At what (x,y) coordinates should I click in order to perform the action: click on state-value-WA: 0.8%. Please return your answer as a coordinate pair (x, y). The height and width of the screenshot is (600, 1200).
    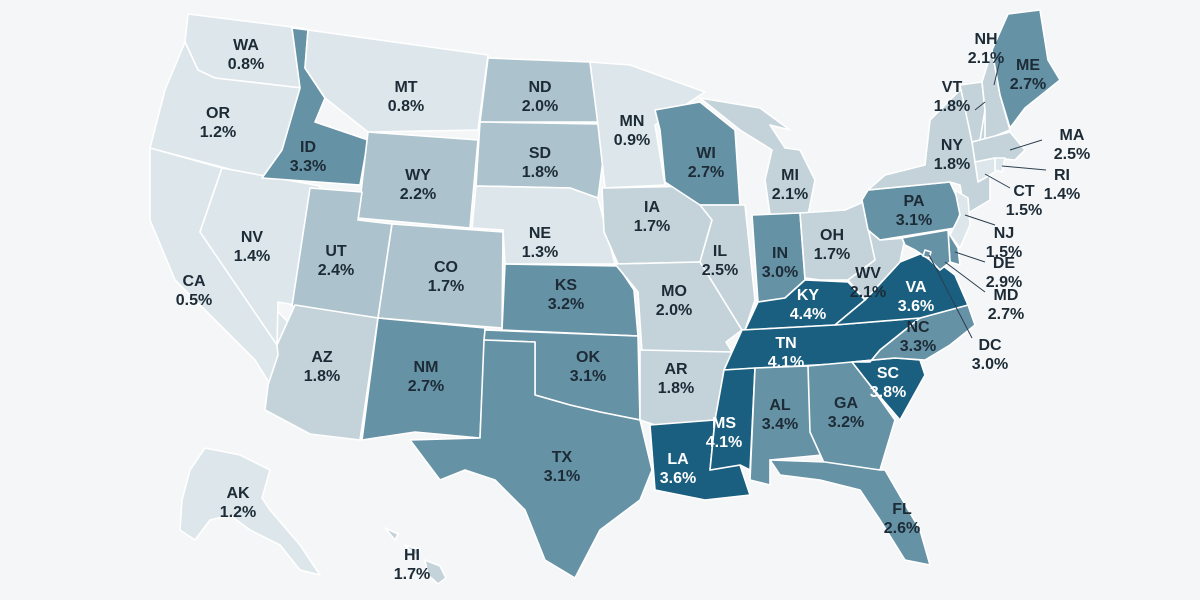
    Looking at the image, I should click on (246, 64).